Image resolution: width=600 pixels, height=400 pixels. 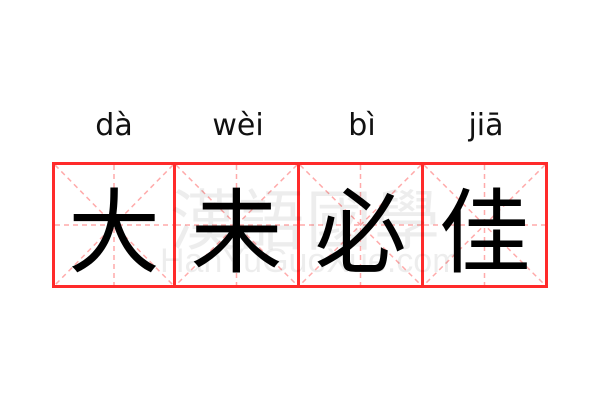 I want to click on pinyin: jiā, so click(x=486, y=125).